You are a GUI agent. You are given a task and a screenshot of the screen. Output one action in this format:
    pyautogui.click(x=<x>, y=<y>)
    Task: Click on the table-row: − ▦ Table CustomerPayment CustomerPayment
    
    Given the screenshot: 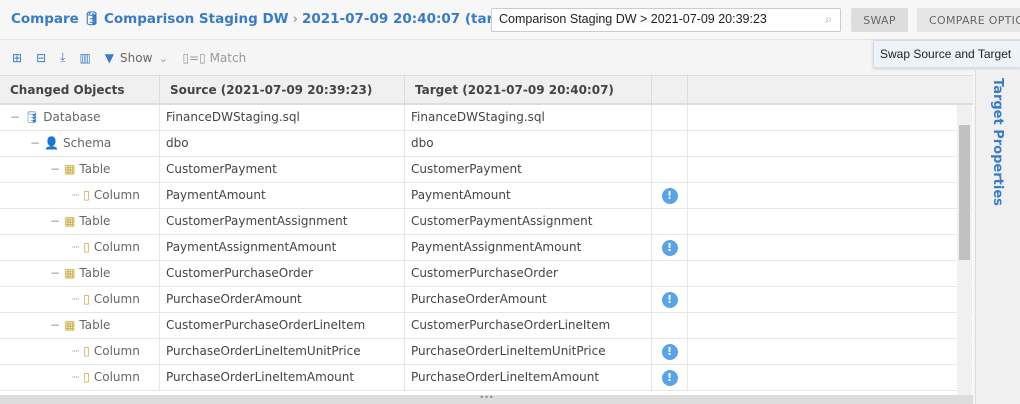 What is the action you would take?
    pyautogui.click(x=486, y=170)
    